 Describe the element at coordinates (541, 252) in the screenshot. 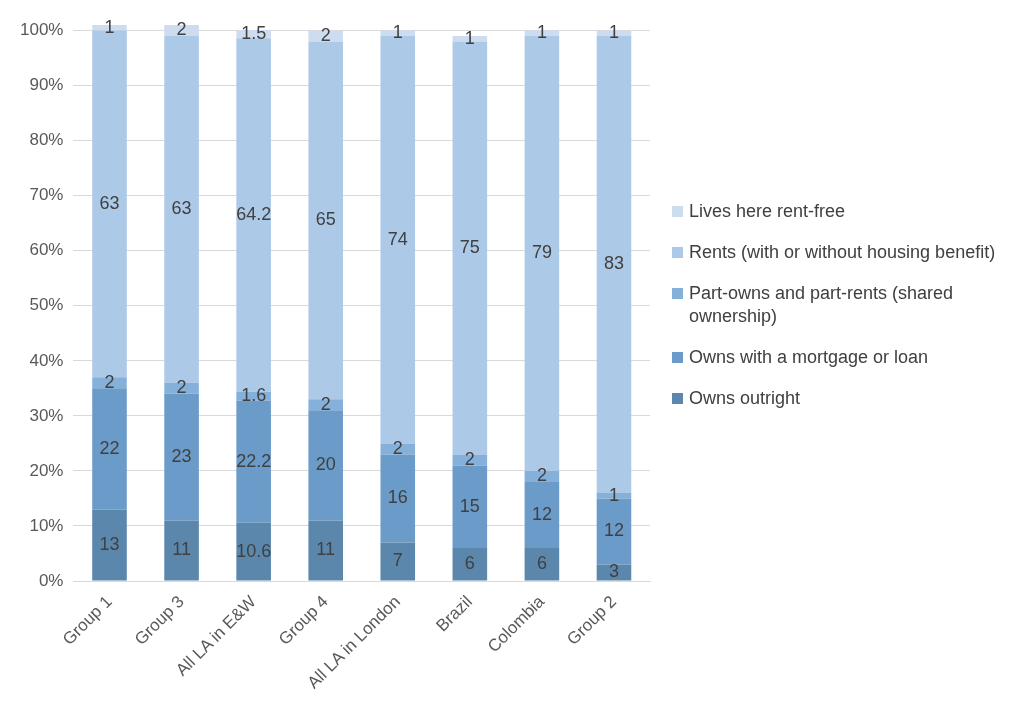

I see `data-label: 79` at that location.